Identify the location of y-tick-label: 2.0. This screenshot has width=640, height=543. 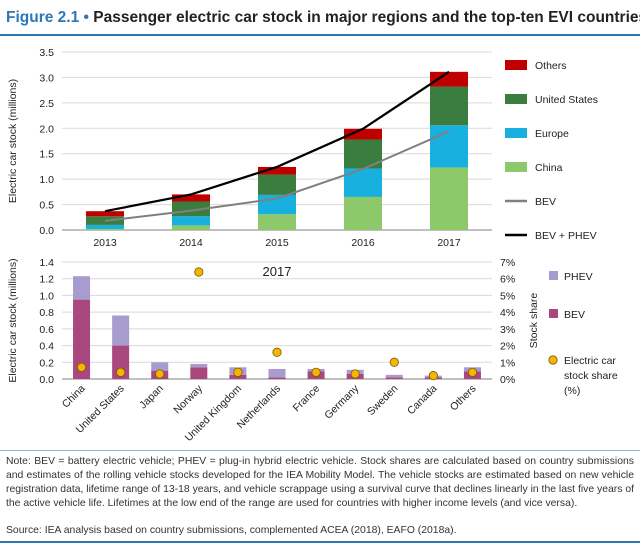
(46, 129).